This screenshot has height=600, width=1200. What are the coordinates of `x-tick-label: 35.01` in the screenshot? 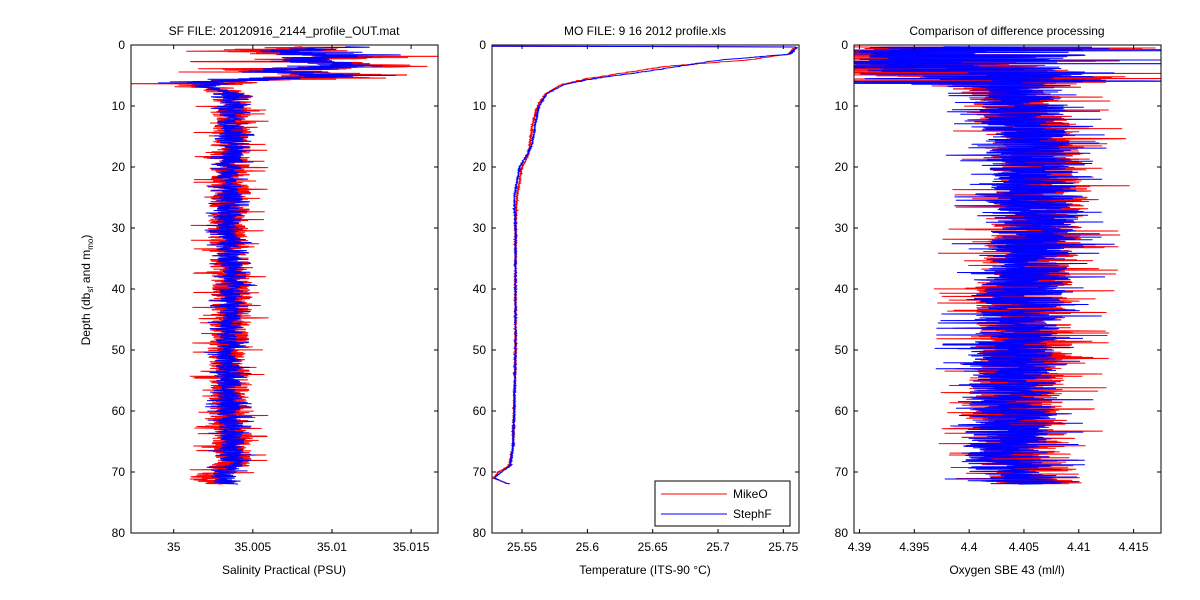 It's located at (332, 547).